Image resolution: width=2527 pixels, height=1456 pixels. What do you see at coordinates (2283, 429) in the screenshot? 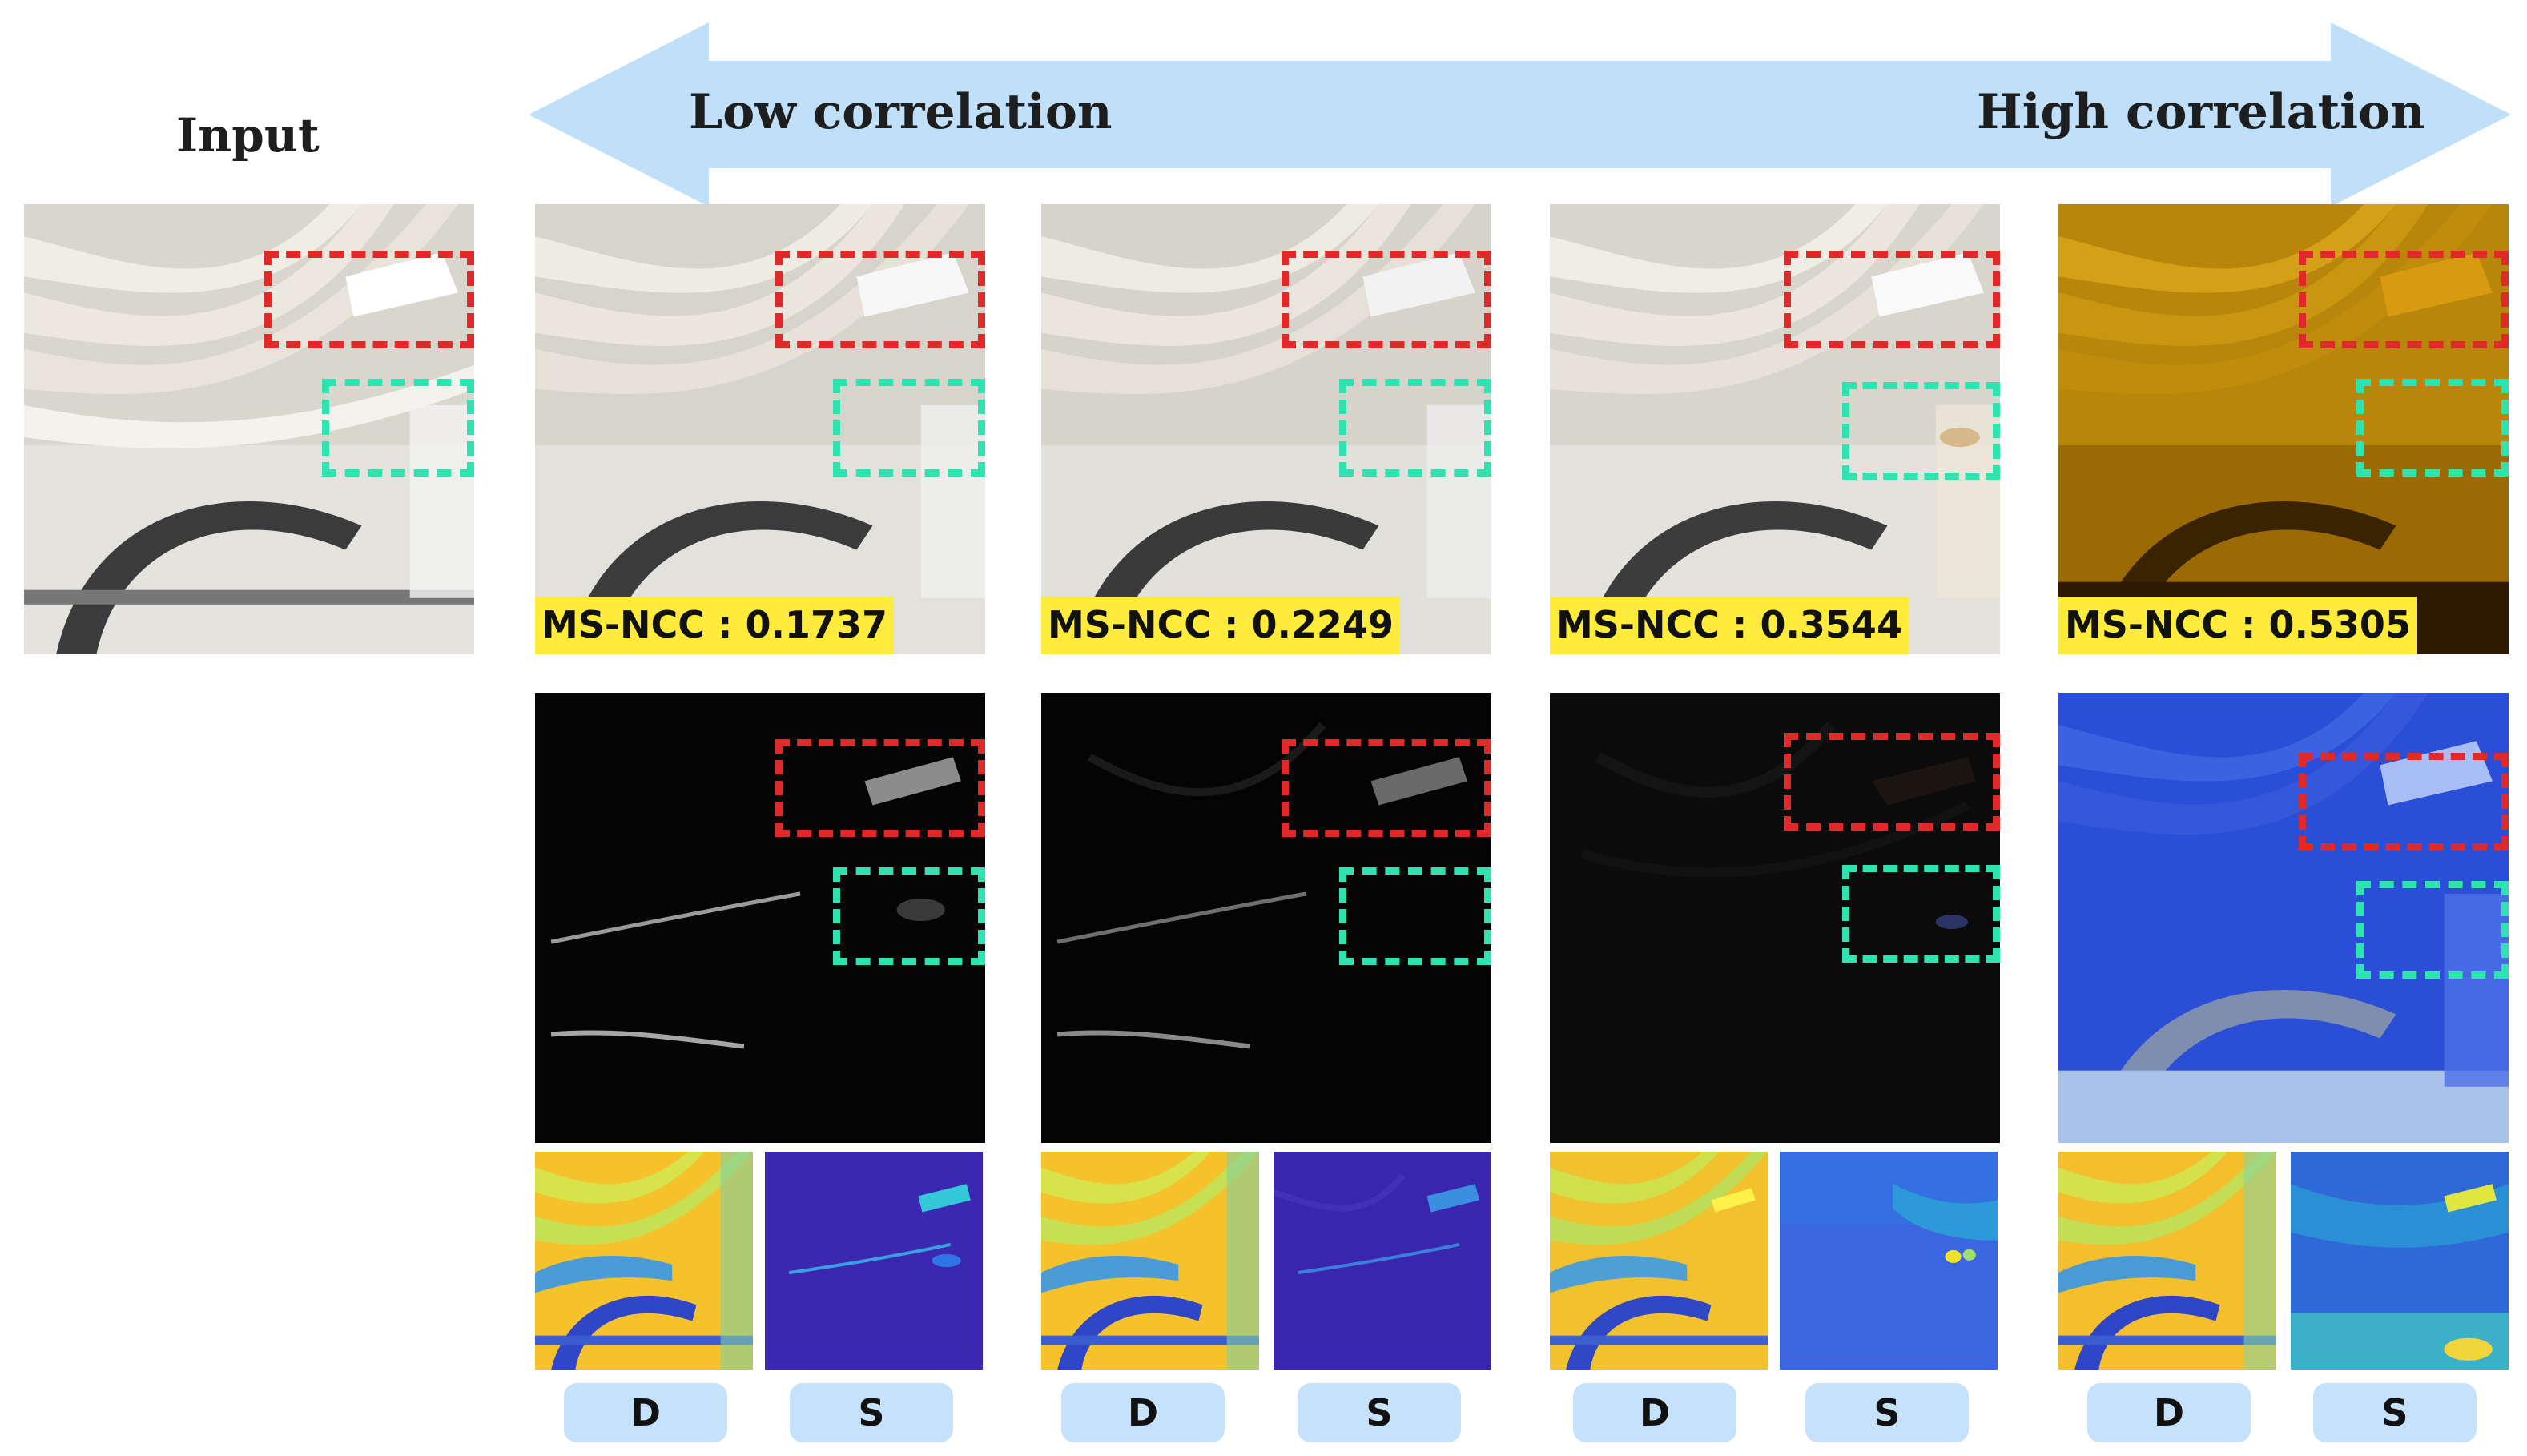
I see `result-image-4: MS-NCC : 0.5305` at bounding box center [2283, 429].